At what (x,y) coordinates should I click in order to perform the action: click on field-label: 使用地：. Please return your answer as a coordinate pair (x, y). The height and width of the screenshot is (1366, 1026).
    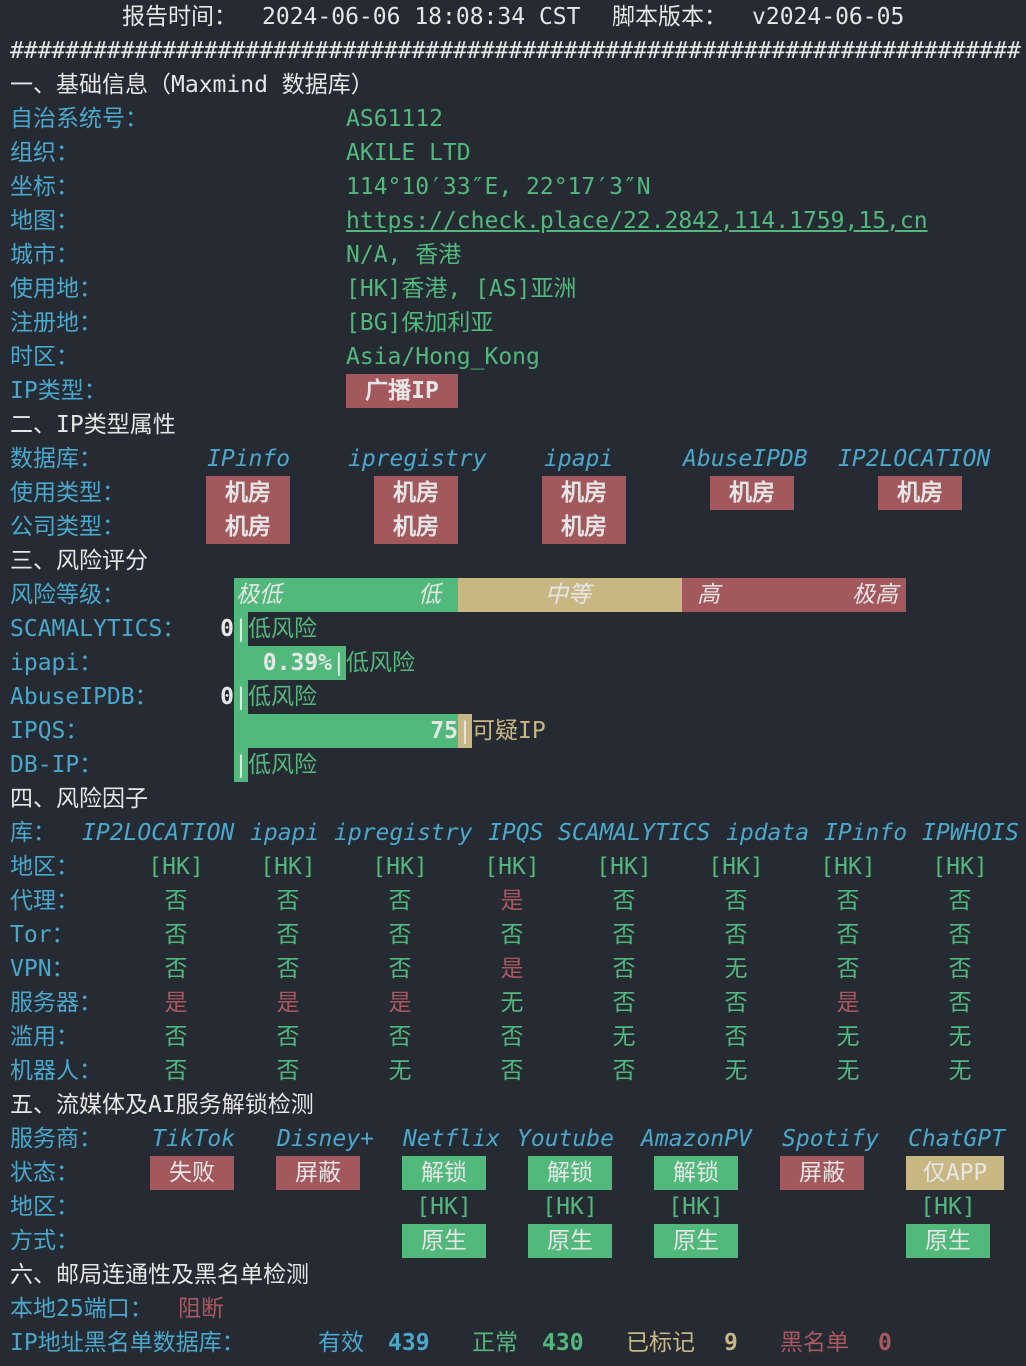
    Looking at the image, I should click on (56, 289).